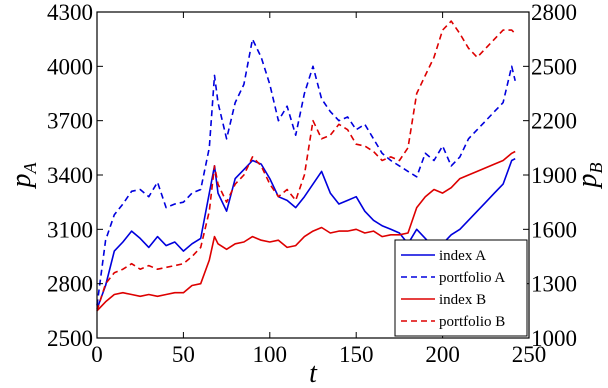  I want to click on right-y-axis-title-main: p, so click(587, 182).